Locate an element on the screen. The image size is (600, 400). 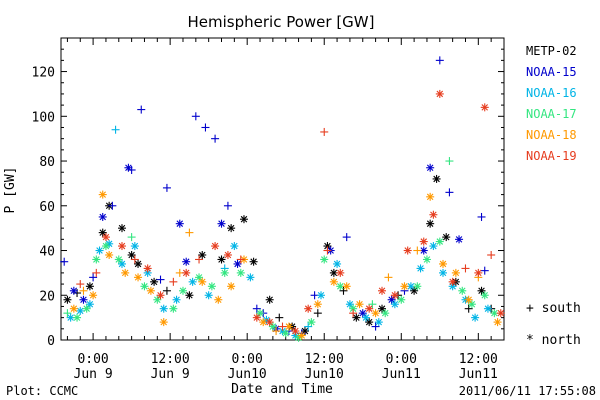
legend-entry: NOAA-15 is located at coordinates (551, 72).